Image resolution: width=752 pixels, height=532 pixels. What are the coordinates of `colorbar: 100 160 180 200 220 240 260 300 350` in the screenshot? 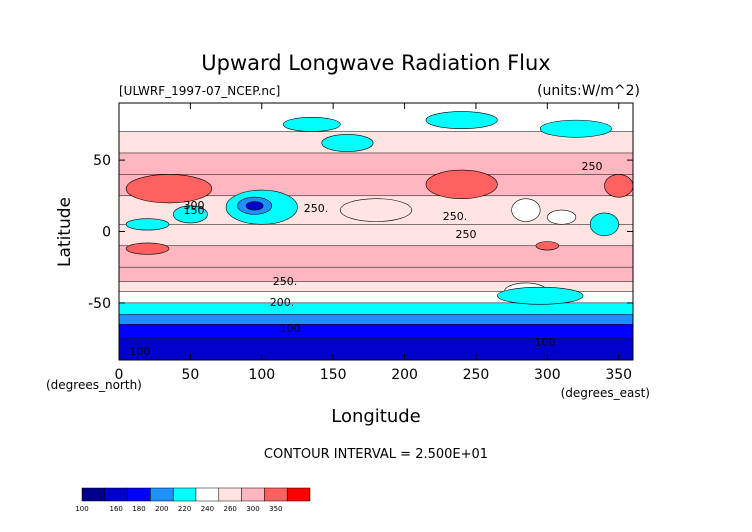 It's located at (193, 500).